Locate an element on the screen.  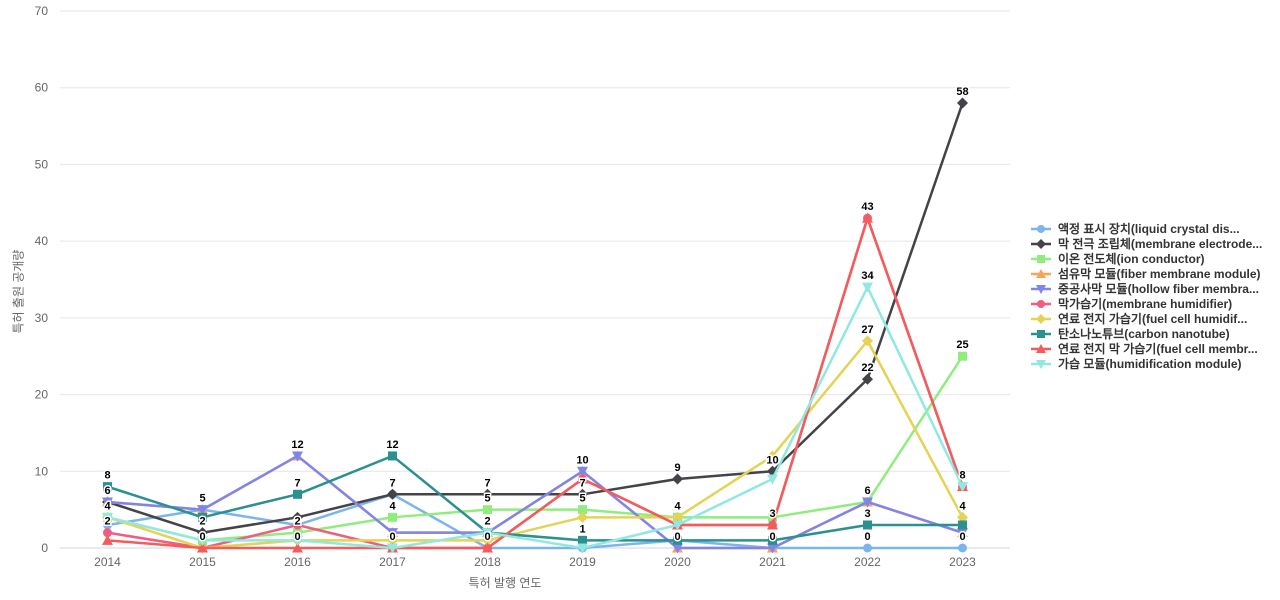
legend-symbol-square is located at coordinates (1041, 258).